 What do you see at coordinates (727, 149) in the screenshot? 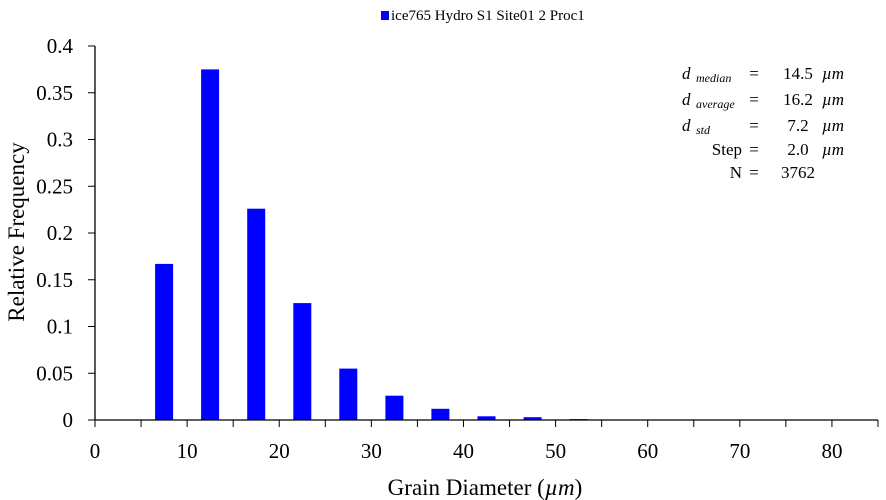
I see `stat-symbol: Step` at bounding box center [727, 149].